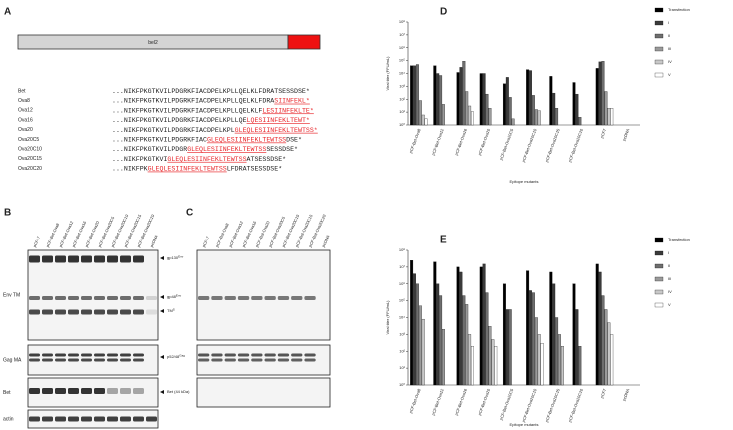 The width and height of the screenshot is (733, 430). What do you see at coordinates (170, 310) in the screenshot?
I see `marker-main: TM` at bounding box center [170, 310].